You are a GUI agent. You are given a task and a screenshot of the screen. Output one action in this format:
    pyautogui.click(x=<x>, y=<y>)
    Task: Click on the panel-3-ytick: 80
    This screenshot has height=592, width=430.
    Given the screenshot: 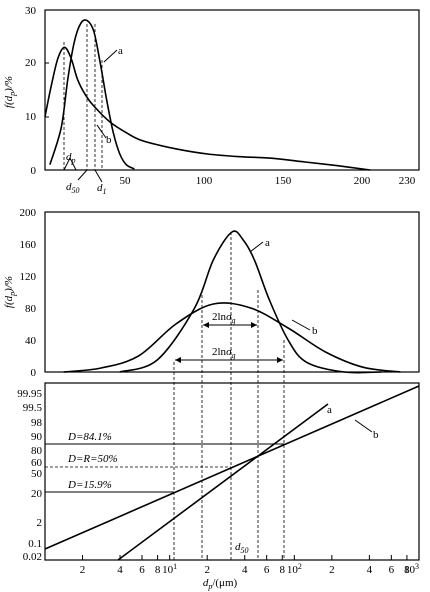 What is the action you would take?
    pyautogui.click(x=37, y=451)
    